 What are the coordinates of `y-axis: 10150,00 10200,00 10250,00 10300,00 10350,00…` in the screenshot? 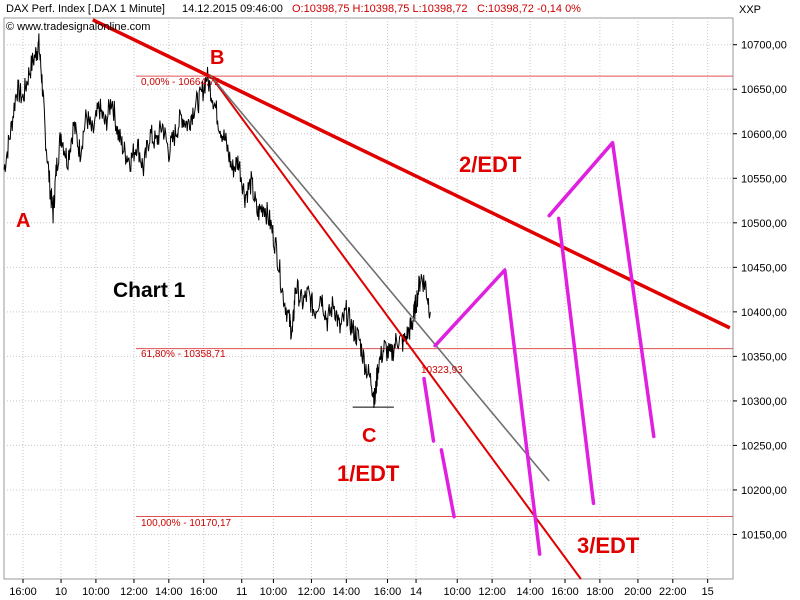 It's located at (760, 290).